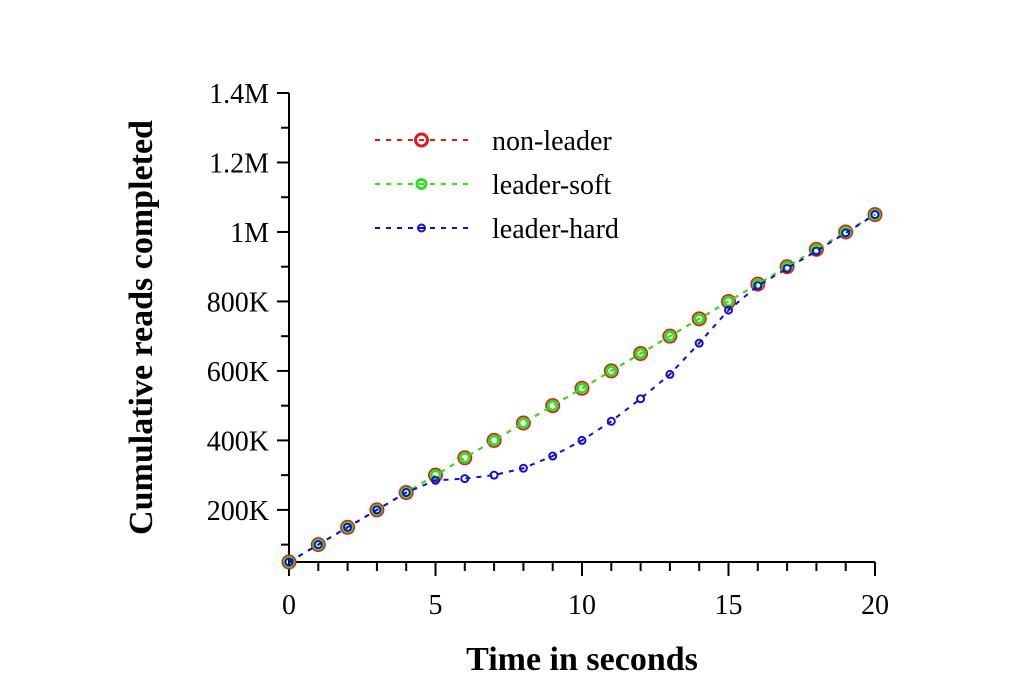  What do you see at coordinates (436, 605) in the screenshot?
I see `x-tick-label: 5` at bounding box center [436, 605].